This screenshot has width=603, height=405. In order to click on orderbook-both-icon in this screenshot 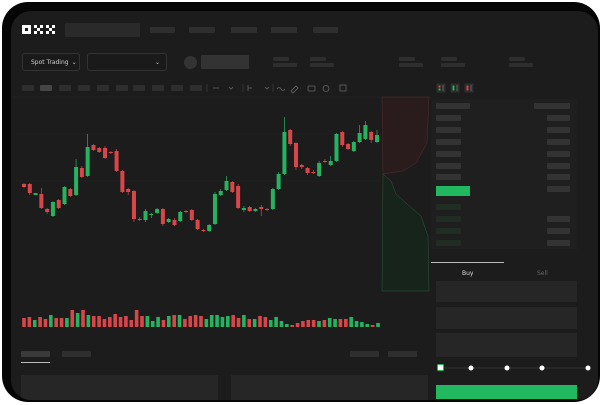, I will do `click(441, 88)`.